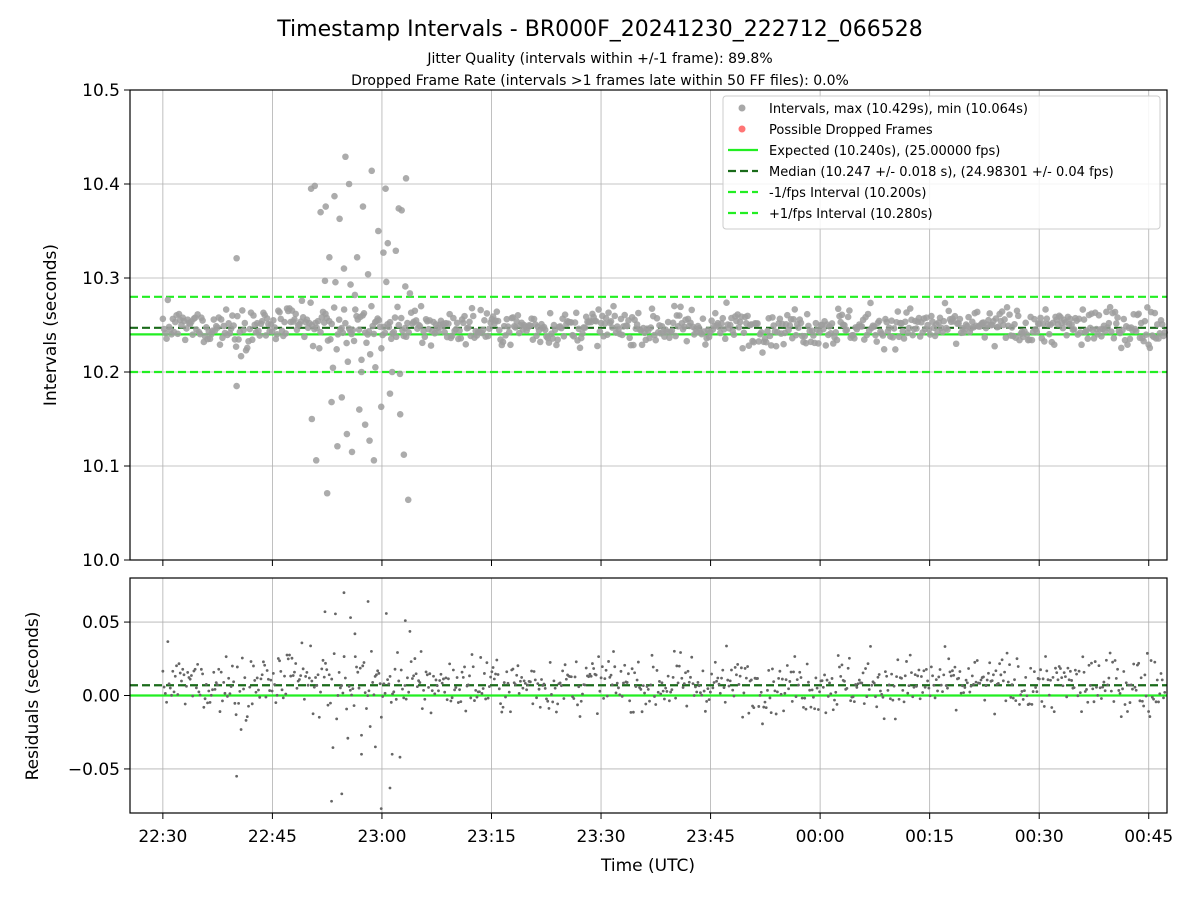 The width and height of the screenshot is (1200, 900). Describe the element at coordinates (272, 837) in the screenshot. I see `x-tick-label: 22:45` at that location.